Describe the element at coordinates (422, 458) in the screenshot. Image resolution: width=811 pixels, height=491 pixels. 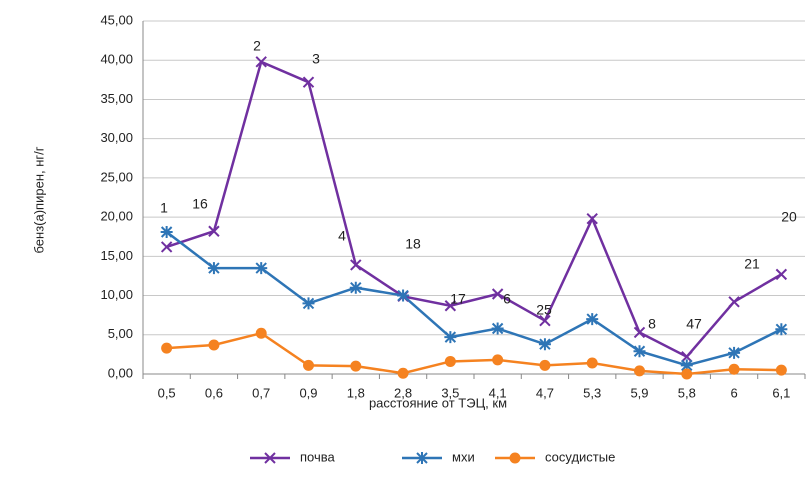
I see `legend-bar` at that location.